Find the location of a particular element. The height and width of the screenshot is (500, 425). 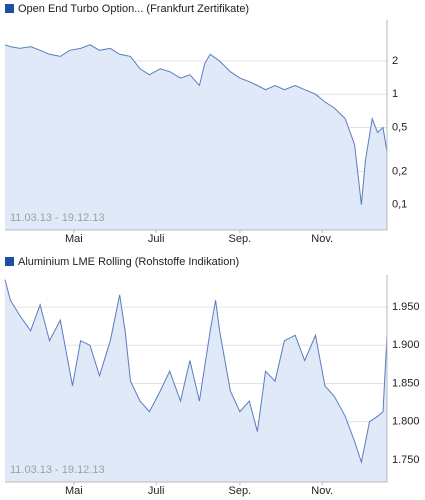

y-tick-label: 0,1 is located at coordinates (399, 205).